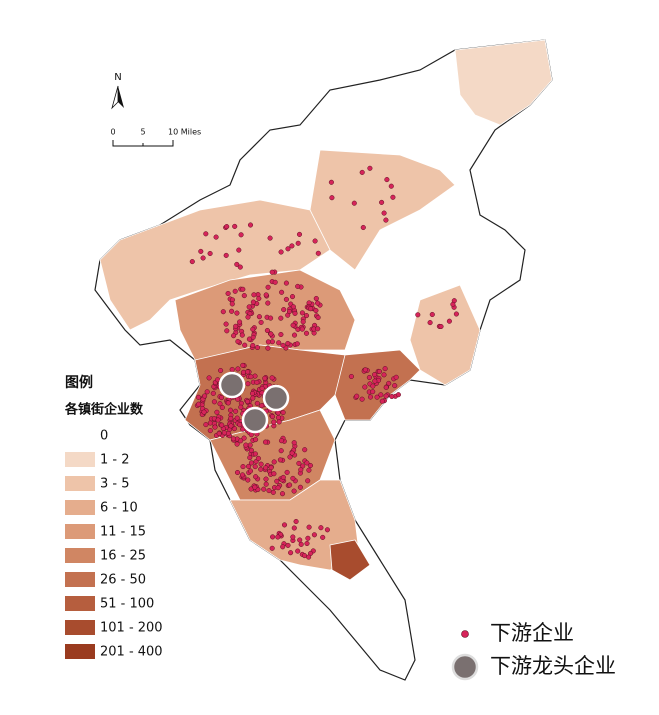 The width and height of the screenshot is (659, 715). I want to click on legend-label: 51 - 100, so click(127, 604).